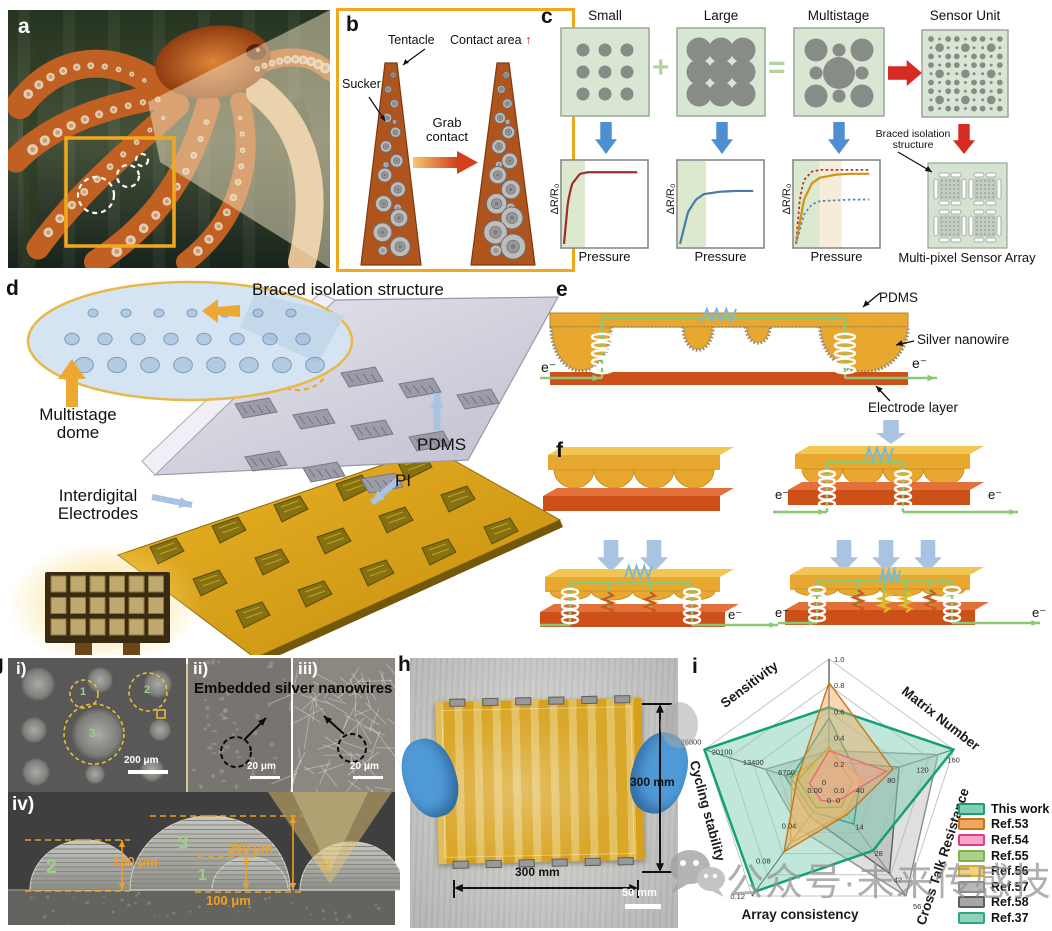 The width and height of the screenshot is (1052, 931). What do you see at coordinates (228, 900) in the screenshot?
I see `height-100: 100 μm` at bounding box center [228, 900].